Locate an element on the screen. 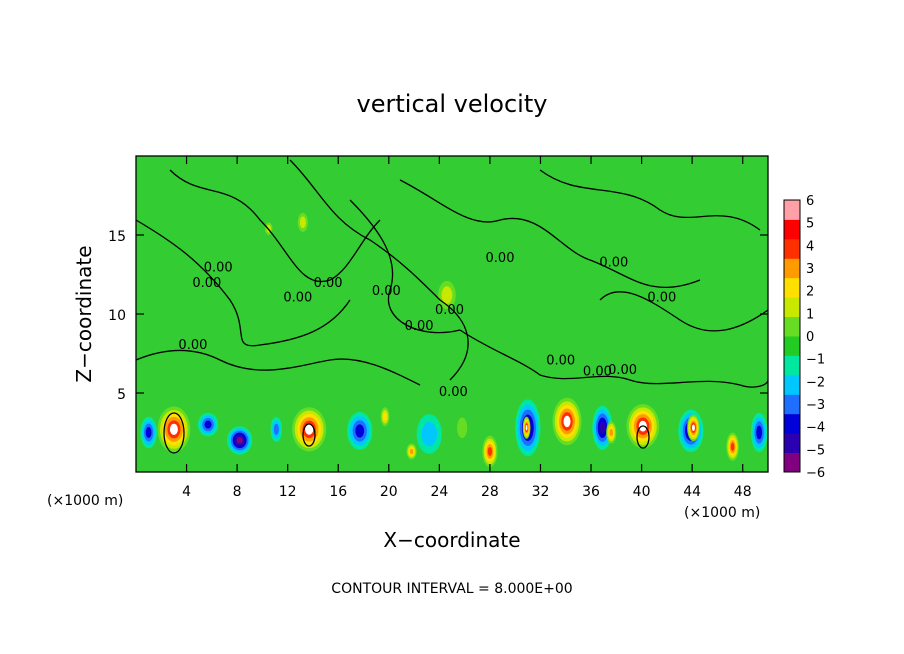  y-axis-label: Z−coordinate is located at coordinates (84, 313).